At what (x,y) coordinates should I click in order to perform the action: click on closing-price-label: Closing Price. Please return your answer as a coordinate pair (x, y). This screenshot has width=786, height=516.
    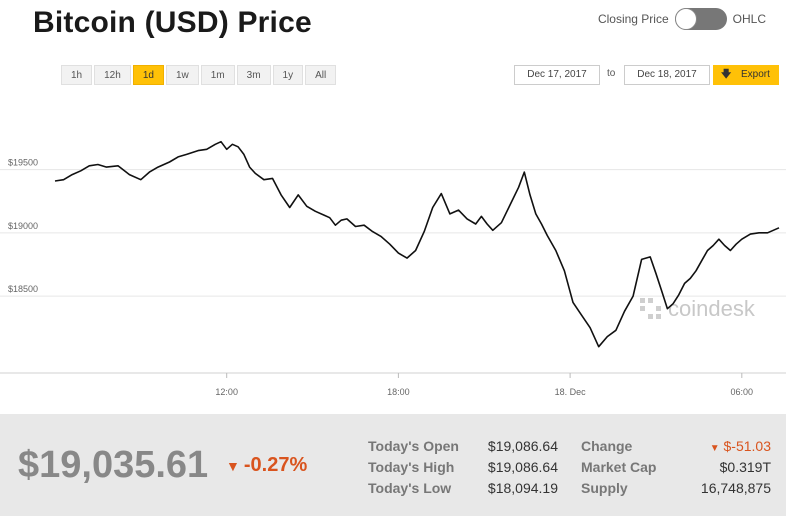
    Looking at the image, I should click on (633, 19).